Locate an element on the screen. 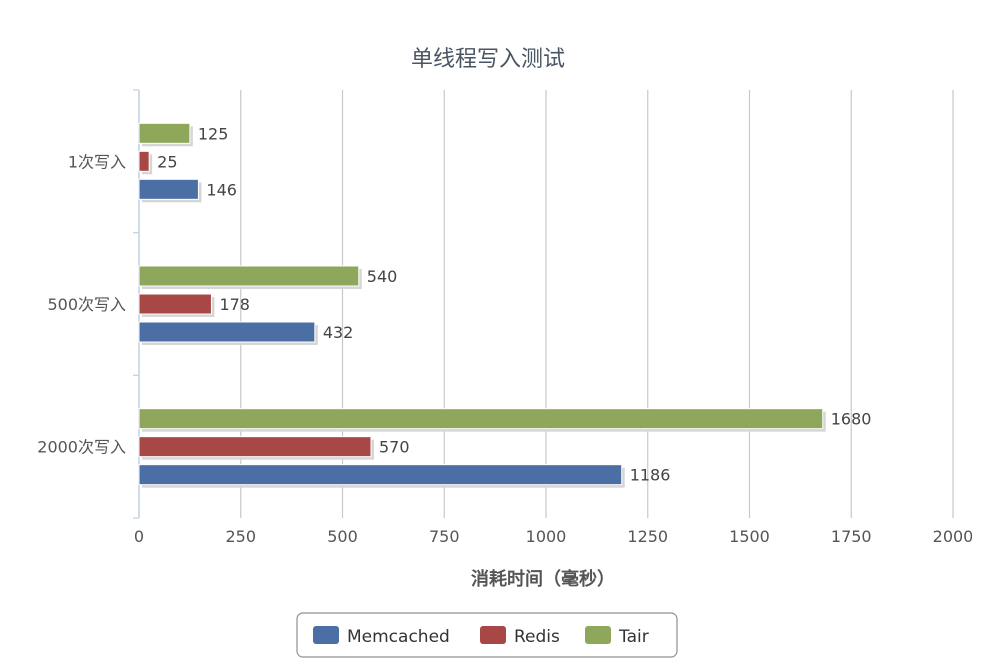 The width and height of the screenshot is (988, 660). chart-title: 单线程写入测试 is located at coordinates (488, 59).